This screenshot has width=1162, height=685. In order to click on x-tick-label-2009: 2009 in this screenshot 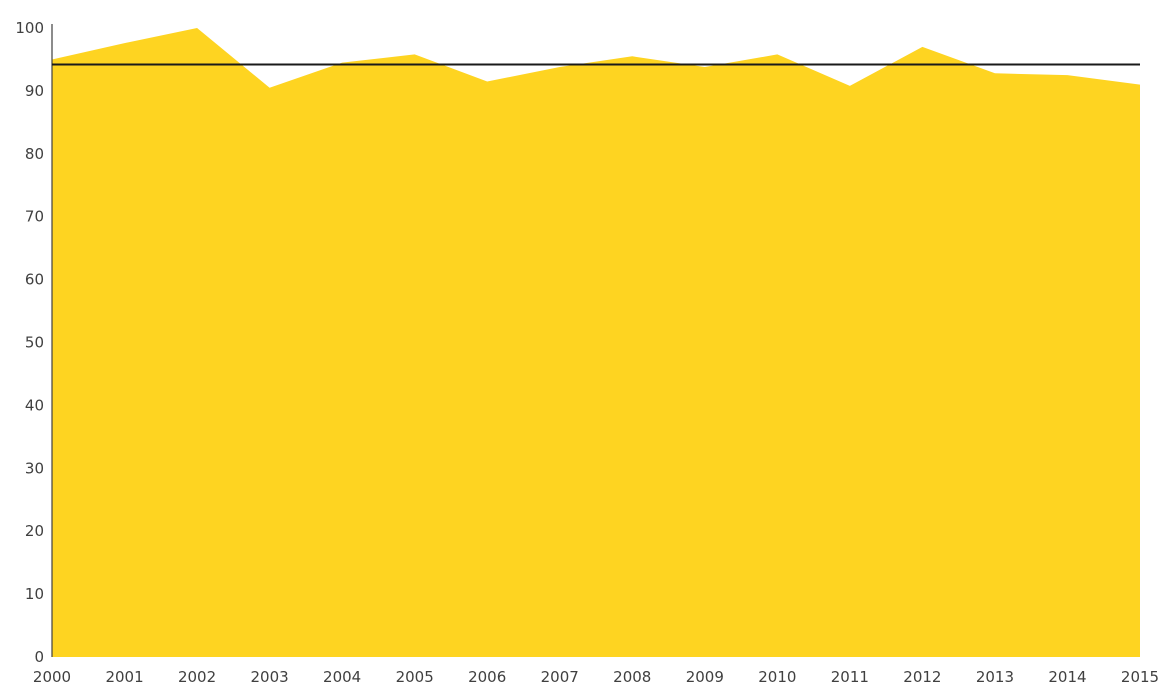, I will do `click(705, 676)`.